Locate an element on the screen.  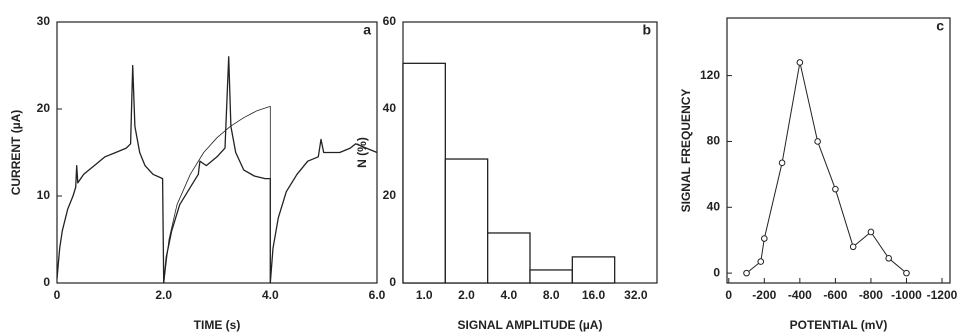
panel-label: c is located at coordinates (940, 26).